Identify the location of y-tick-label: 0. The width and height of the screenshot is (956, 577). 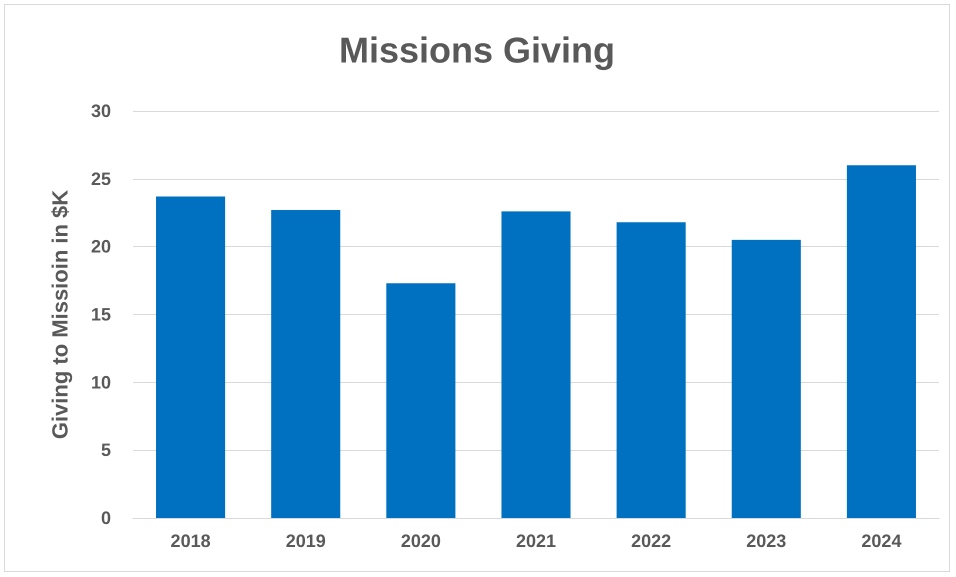
(105, 518).